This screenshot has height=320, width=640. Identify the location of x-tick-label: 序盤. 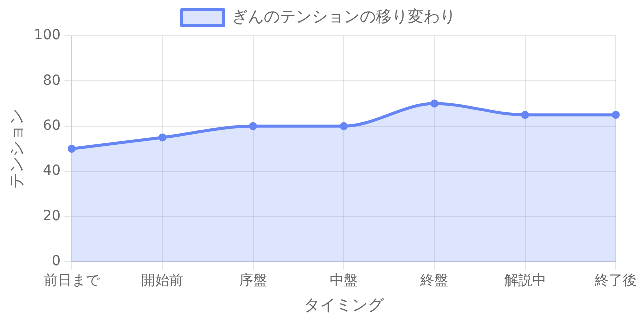
(253, 281).